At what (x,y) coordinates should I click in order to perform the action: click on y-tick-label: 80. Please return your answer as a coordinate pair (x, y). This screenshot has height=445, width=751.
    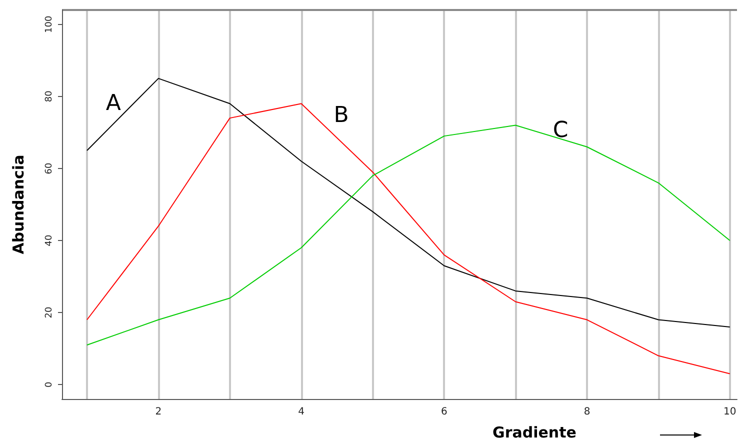
    Looking at the image, I should click on (49, 96).